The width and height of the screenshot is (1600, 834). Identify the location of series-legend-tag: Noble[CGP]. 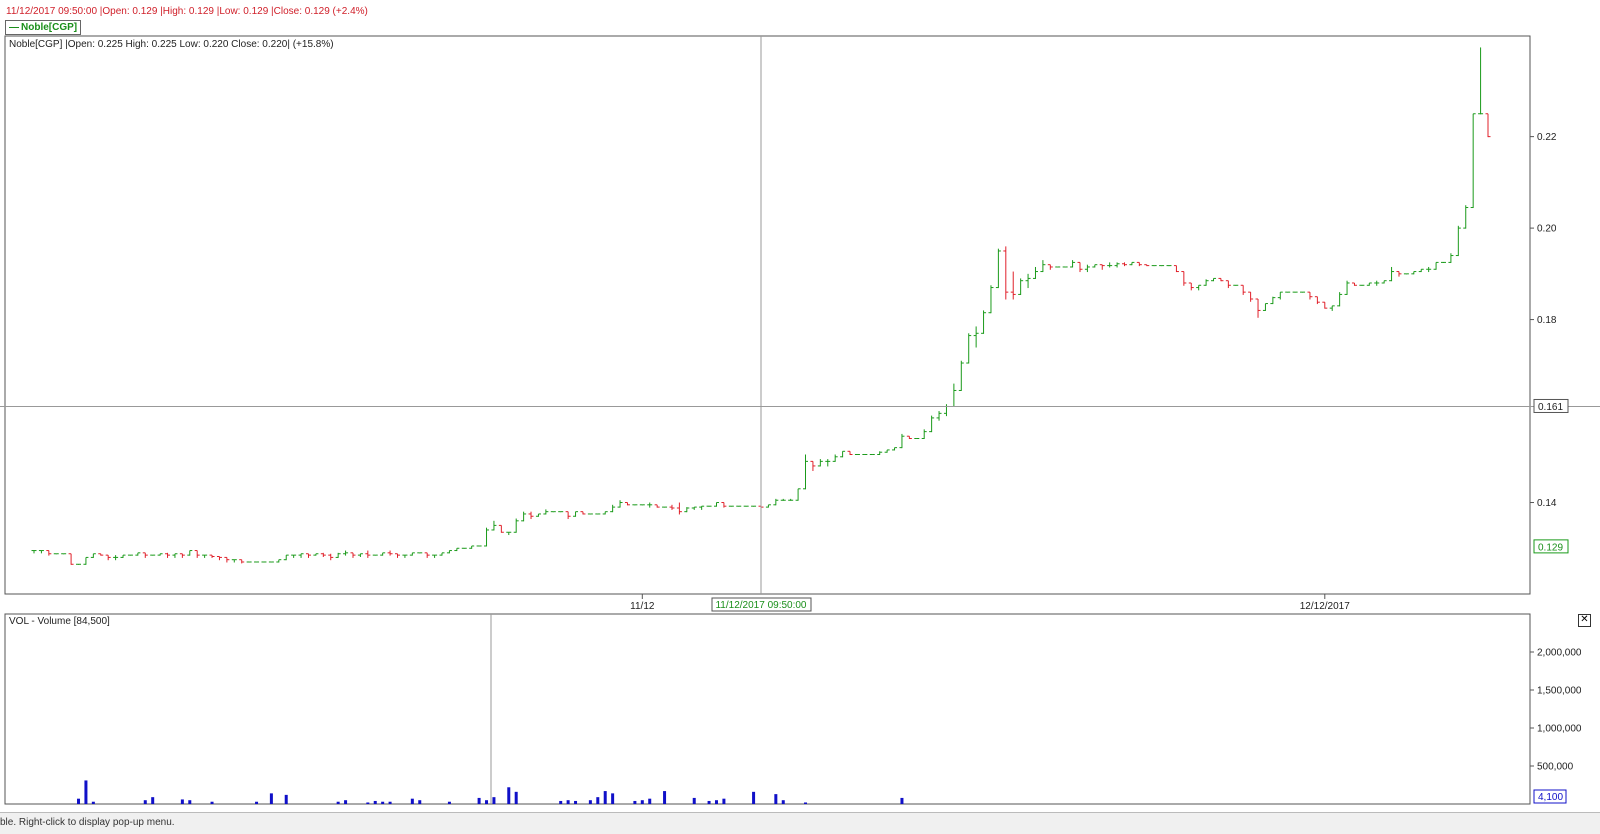
(43, 27).